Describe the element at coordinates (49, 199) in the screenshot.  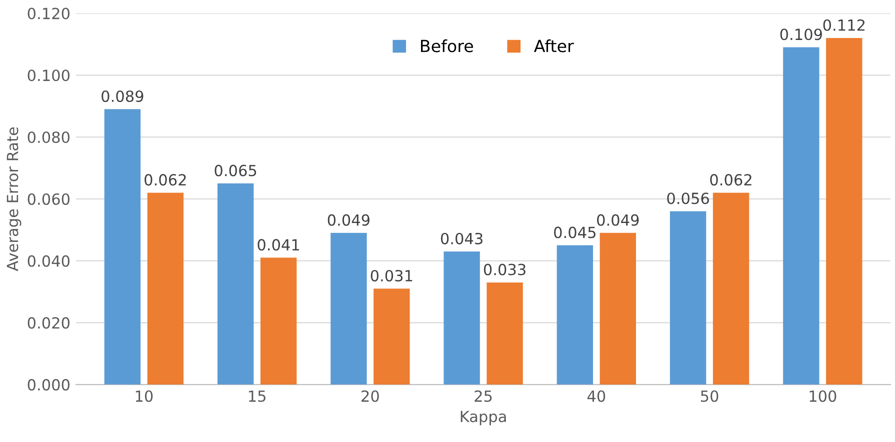
I see `y-tick-label: 0.060` at that location.